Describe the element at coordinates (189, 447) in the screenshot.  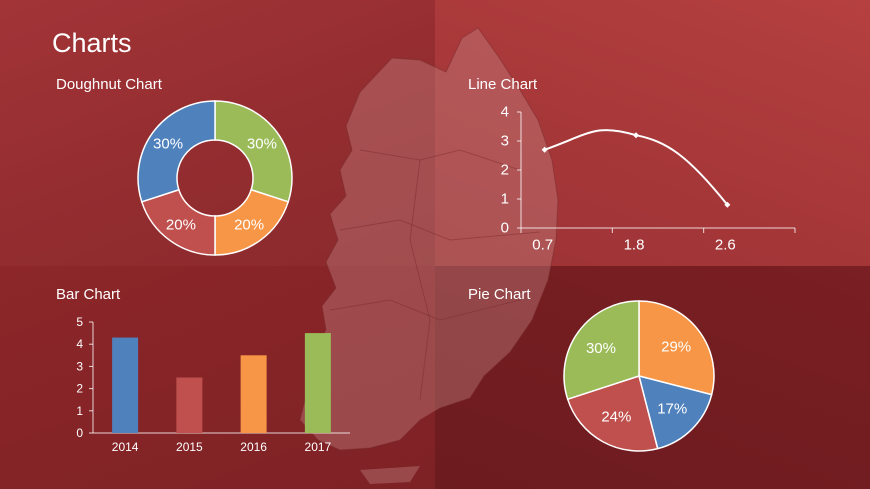
I see `bar-x-tick-label-1: 2015` at that location.